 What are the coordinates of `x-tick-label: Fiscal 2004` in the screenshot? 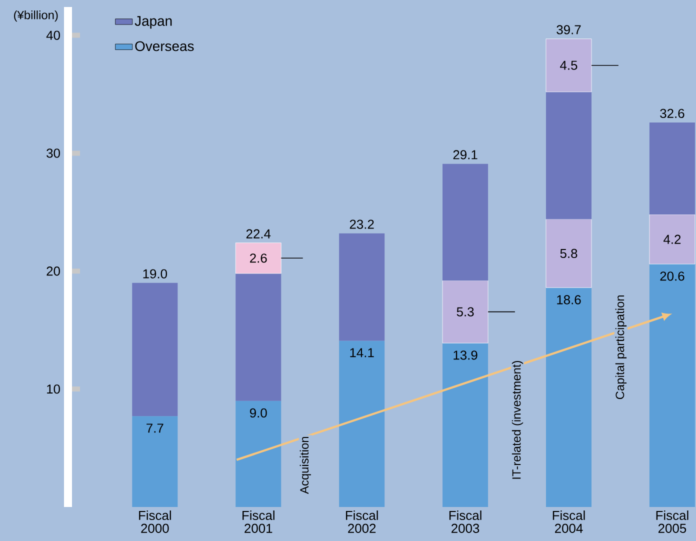 It's located at (568, 521).